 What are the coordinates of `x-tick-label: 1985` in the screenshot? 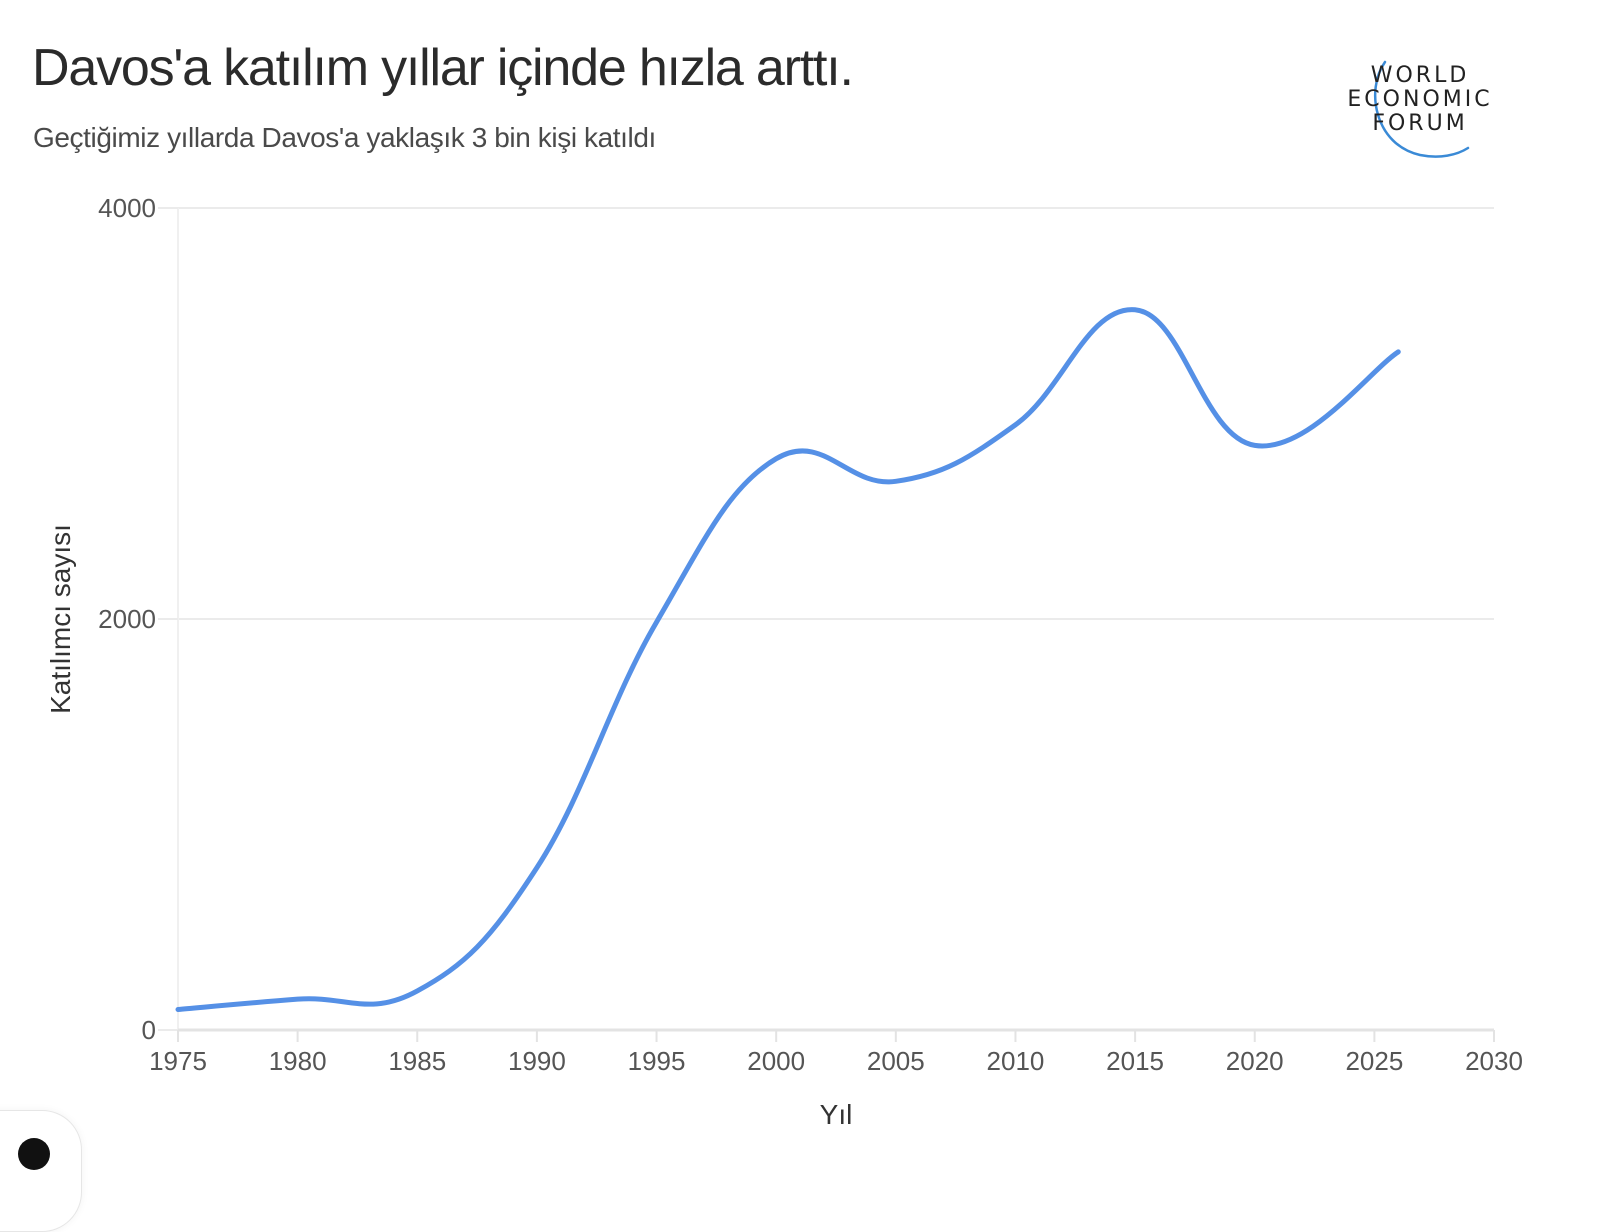 It's located at (417, 1061).